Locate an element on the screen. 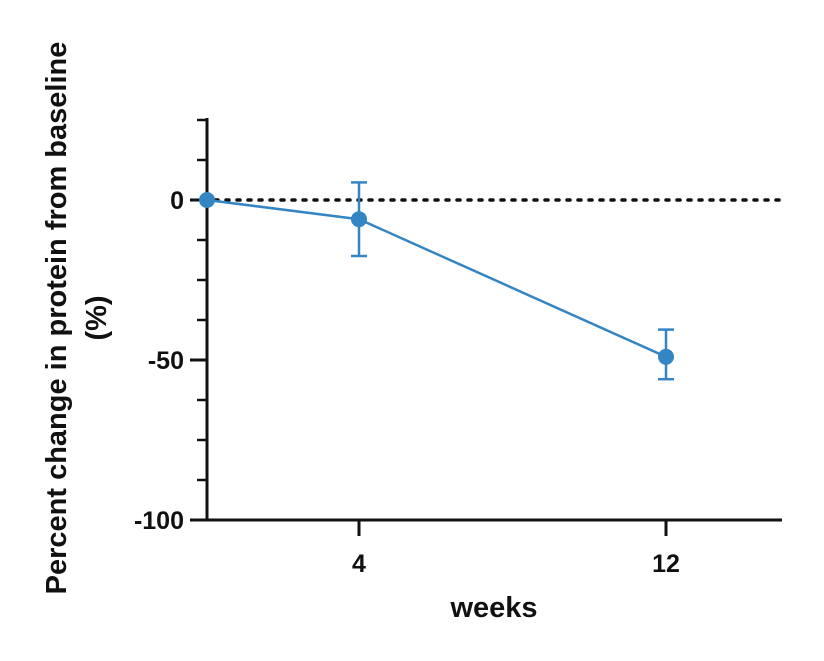 This screenshot has width=824, height=661. y-tick-label: -50 is located at coordinates (166, 361).